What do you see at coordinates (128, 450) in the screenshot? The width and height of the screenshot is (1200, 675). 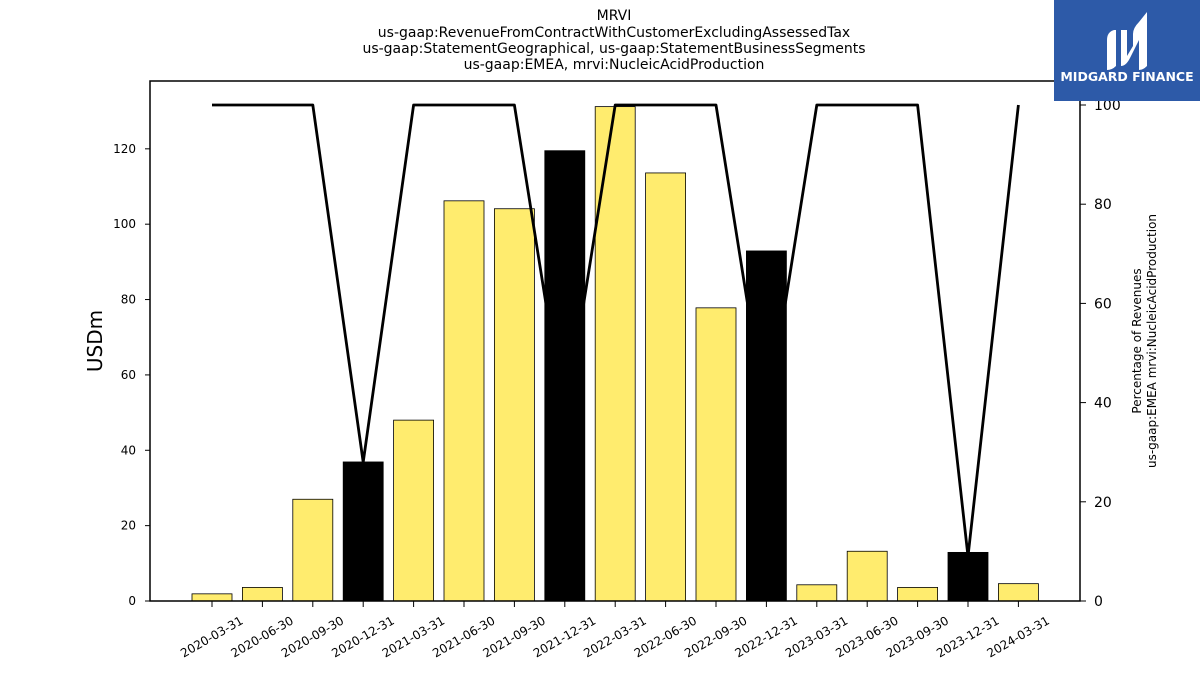 I see `left-tick-label-40: 40` at bounding box center [128, 450].